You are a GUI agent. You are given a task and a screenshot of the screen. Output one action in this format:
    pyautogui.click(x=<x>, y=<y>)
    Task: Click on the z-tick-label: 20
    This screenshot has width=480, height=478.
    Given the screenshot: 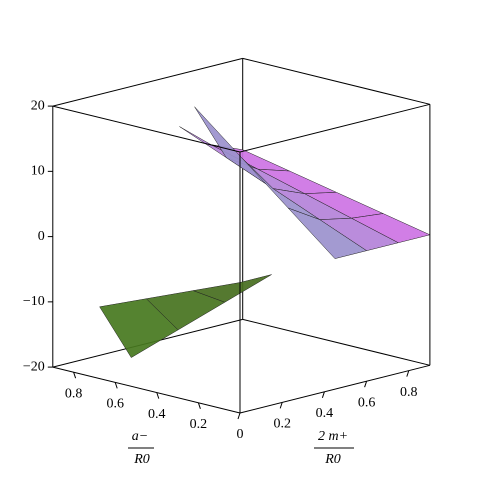 What is the action you would take?
    pyautogui.click(x=38, y=105)
    